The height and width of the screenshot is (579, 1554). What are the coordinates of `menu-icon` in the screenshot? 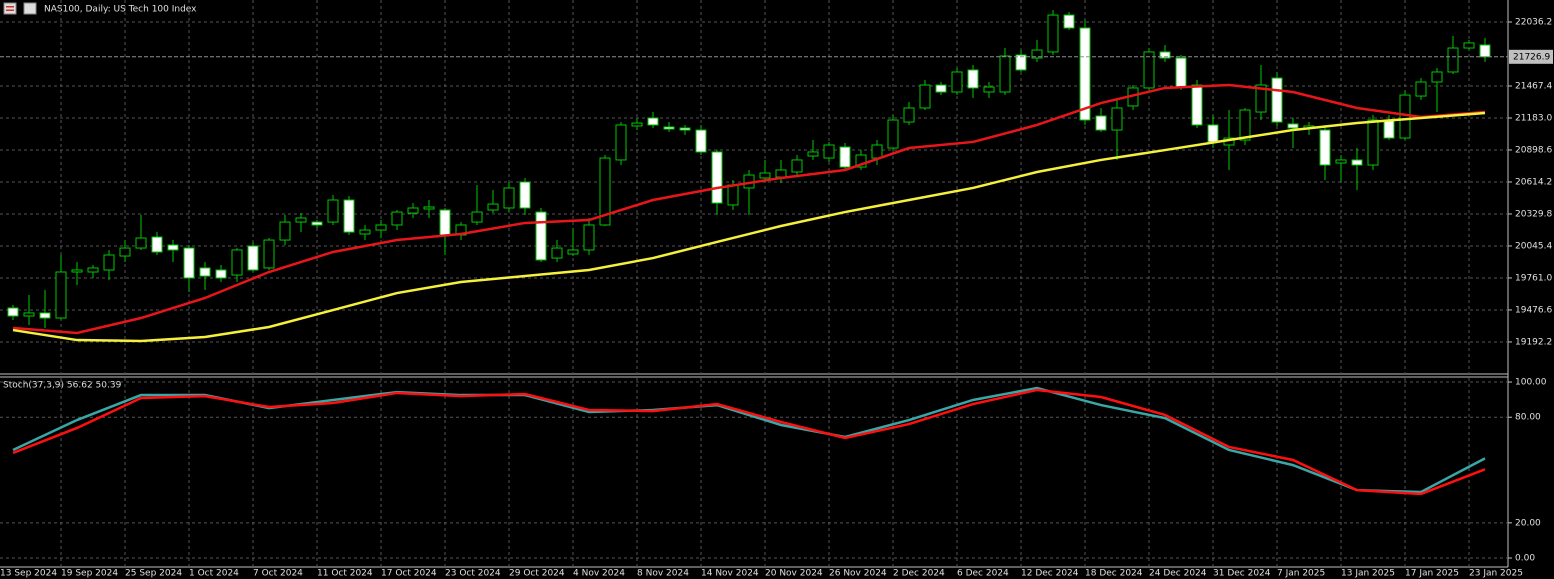 It's located at (10, 8).